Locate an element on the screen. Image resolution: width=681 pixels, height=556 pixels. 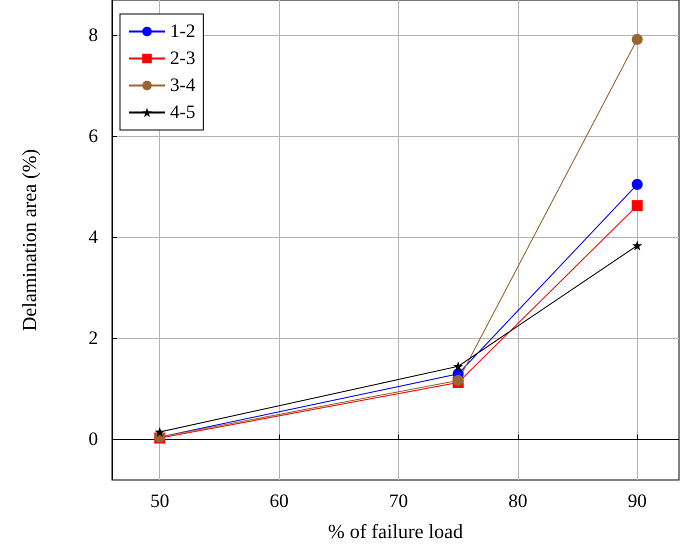
legend-label: 1-2 is located at coordinates (183, 31).